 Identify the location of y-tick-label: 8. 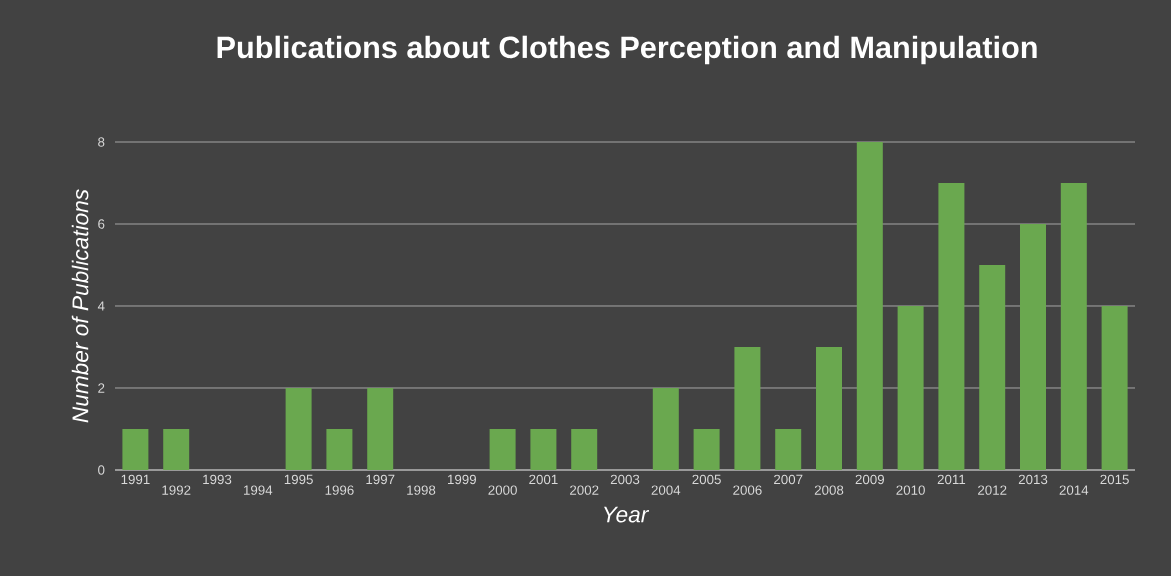
(101, 142).